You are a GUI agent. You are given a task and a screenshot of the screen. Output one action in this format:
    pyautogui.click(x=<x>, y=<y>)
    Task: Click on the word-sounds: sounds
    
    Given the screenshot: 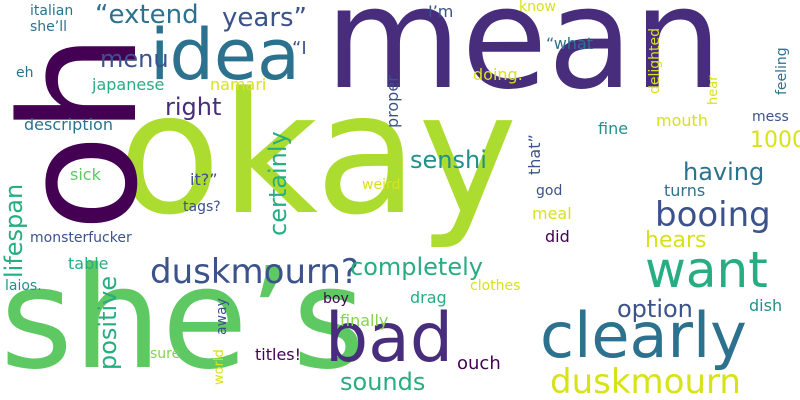 What is the action you would take?
    pyautogui.click(x=383, y=382)
    